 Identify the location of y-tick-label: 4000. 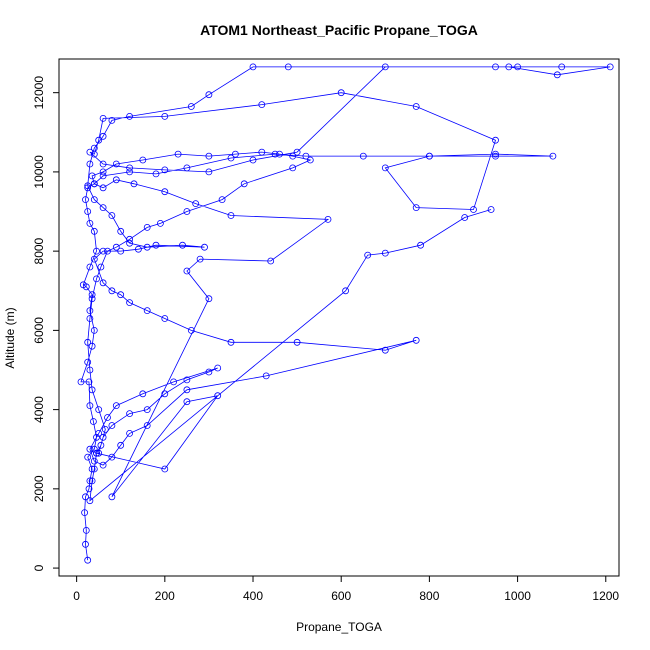
(39, 409).